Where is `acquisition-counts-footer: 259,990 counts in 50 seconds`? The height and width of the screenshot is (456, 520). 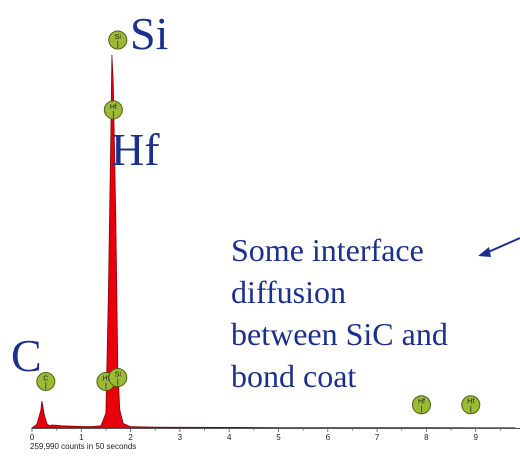 acquisition-counts-footer: 259,990 counts in 50 seconds is located at coordinates (83, 446).